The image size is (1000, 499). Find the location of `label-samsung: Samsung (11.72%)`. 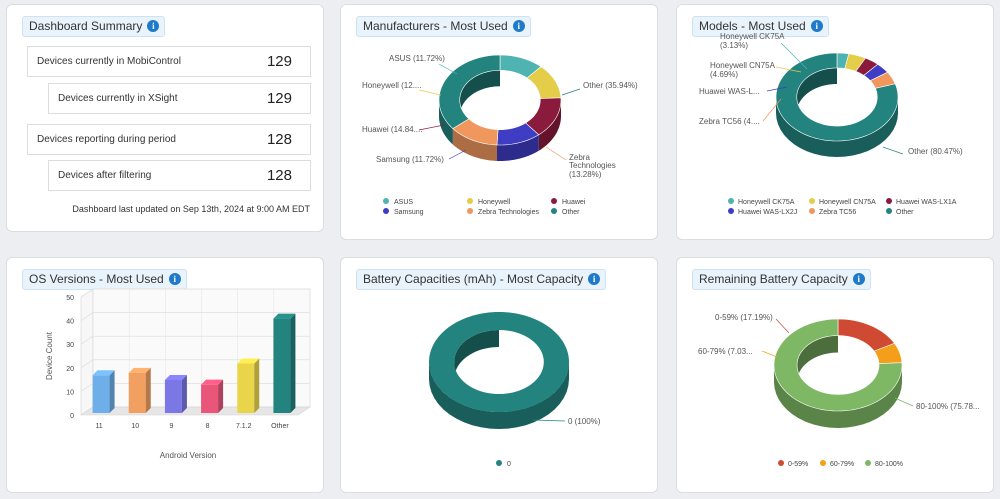

label-samsung: Samsung (11.72%) is located at coordinates (410, 159).